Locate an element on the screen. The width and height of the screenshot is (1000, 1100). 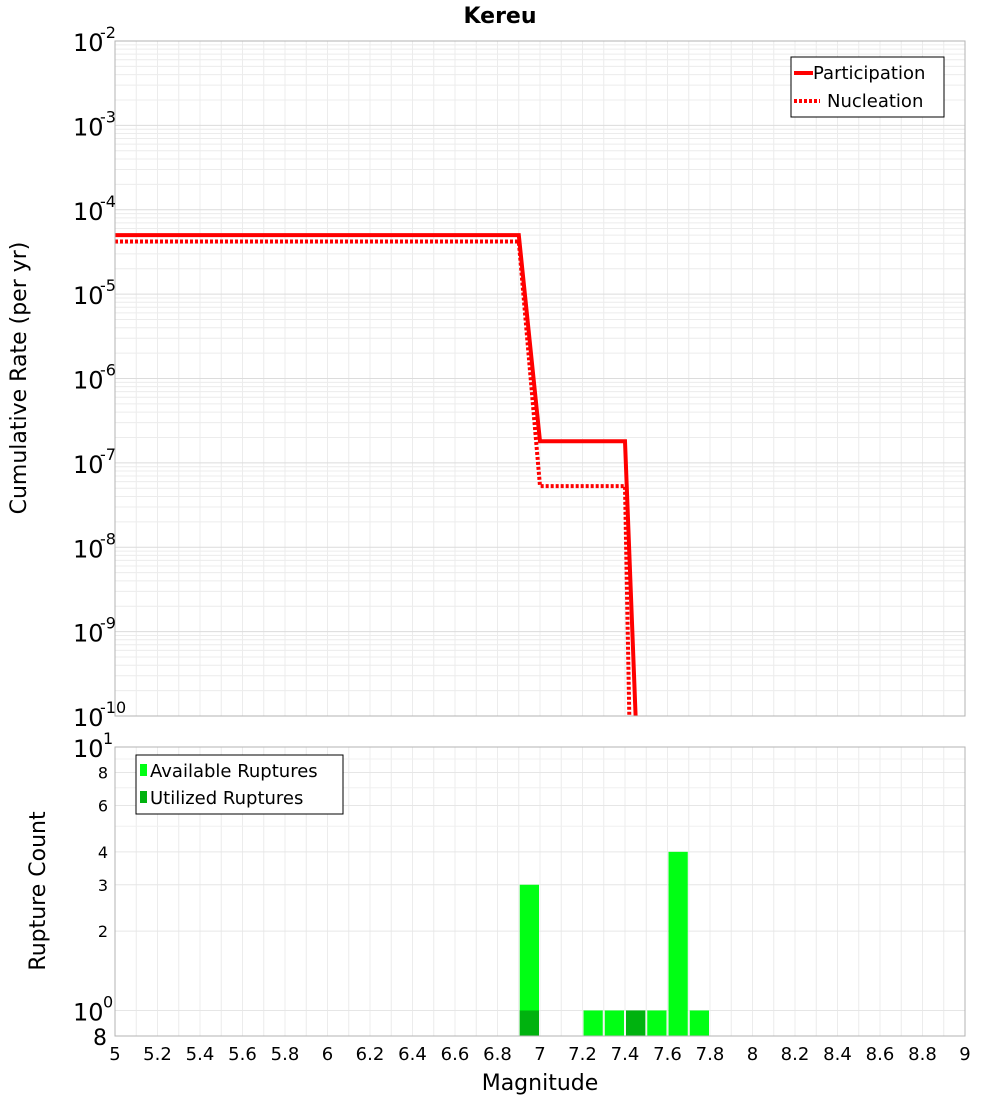
top-y-axis-label: Cumulative Rate (per yr) is located at coordinates (19, 378).